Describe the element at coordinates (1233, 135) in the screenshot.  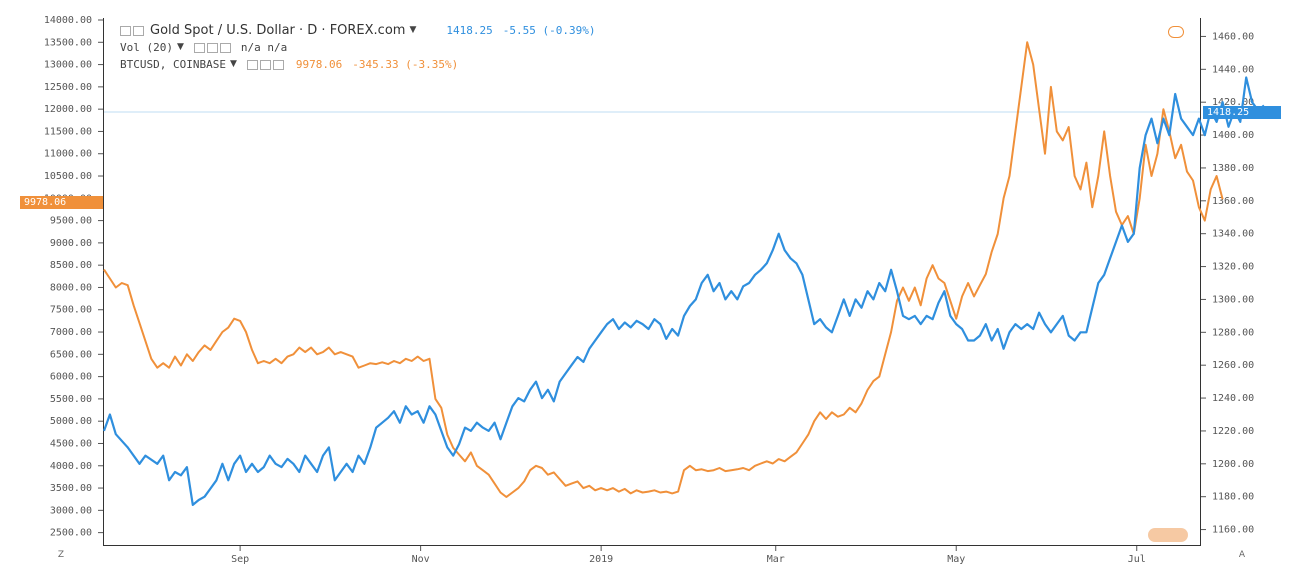
I see `right-tick-label: 1400.00` at that location.